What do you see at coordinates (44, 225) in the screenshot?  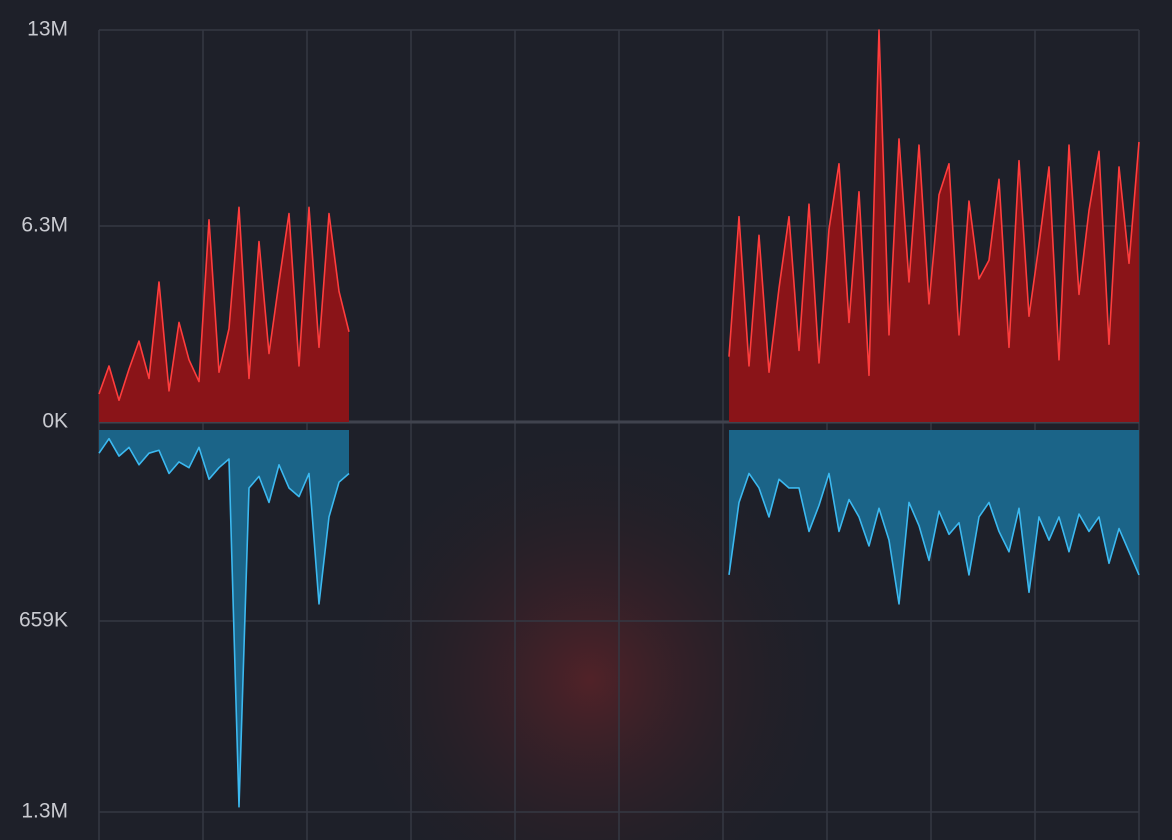 I see `y-tick-label: 6.3M` at bounding box center [44, 225].